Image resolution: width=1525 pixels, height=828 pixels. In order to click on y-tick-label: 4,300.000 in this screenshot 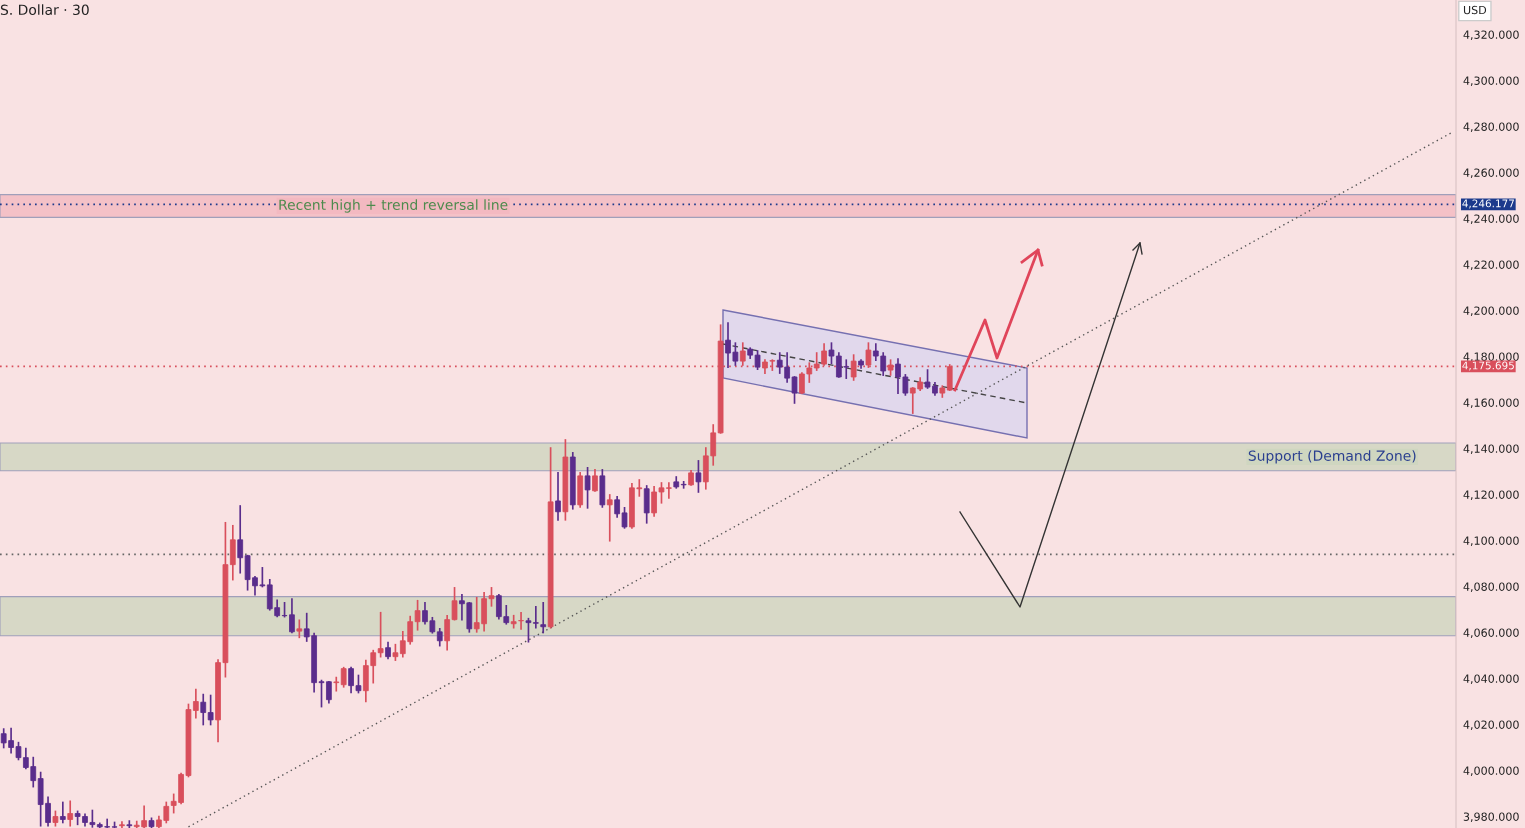, I will do `click(1491, 81)`.